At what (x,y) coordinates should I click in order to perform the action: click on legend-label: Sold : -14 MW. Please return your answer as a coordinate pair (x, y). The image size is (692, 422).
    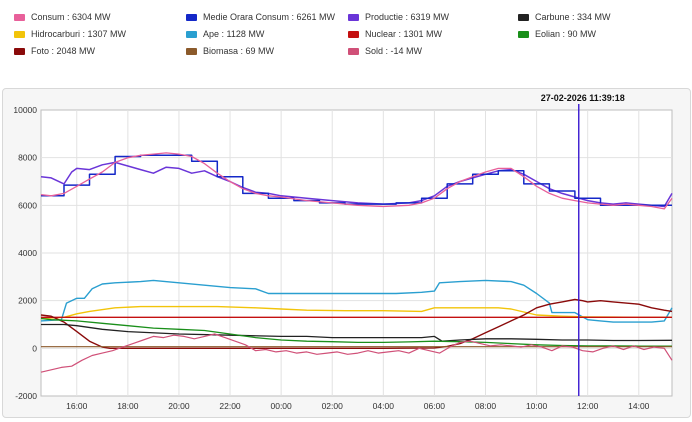
    Looking at the image, I should click on (394, 51).